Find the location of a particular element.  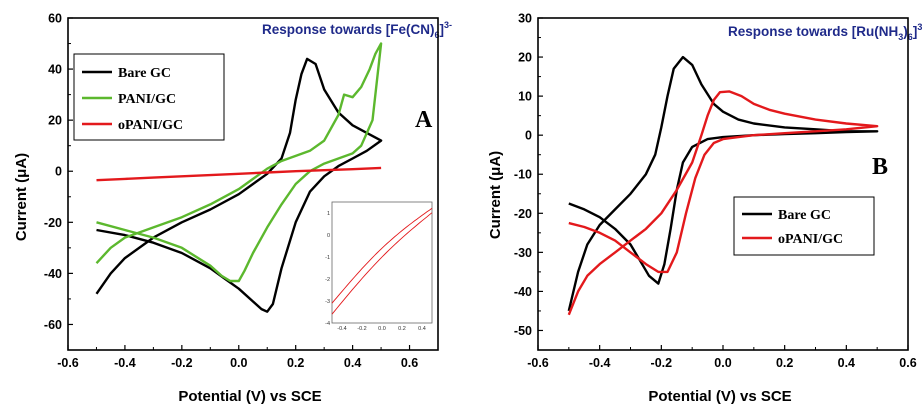

panel-b-y-tick-label: -50 is located at coordinates (523, 331).